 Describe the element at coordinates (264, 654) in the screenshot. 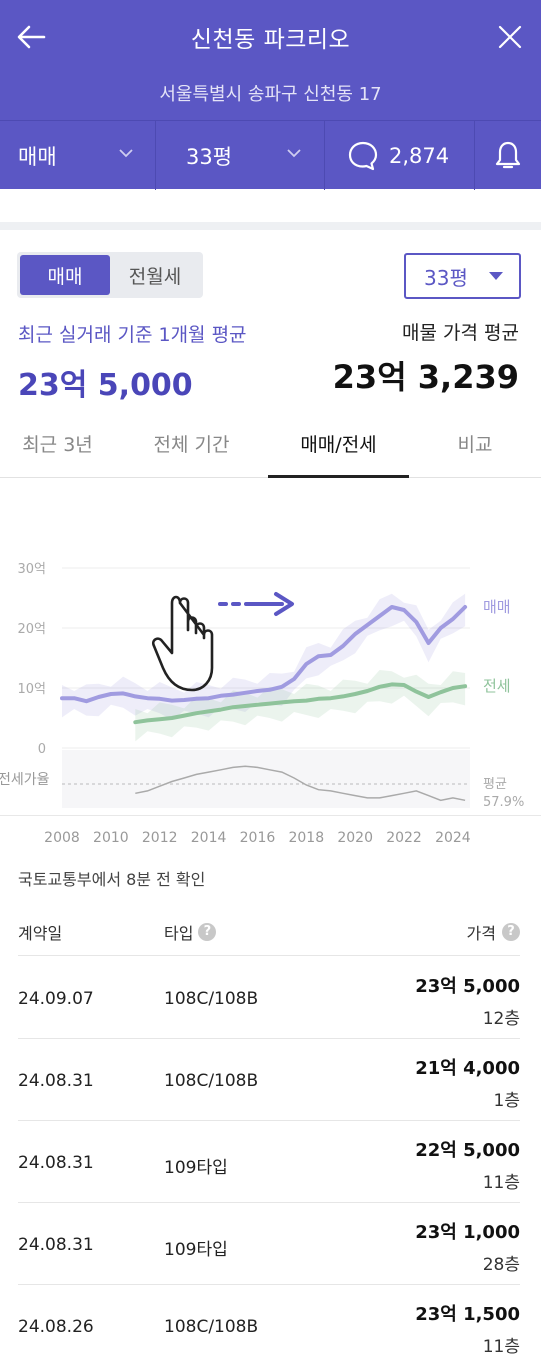

I see `series-line-sale` at that location.